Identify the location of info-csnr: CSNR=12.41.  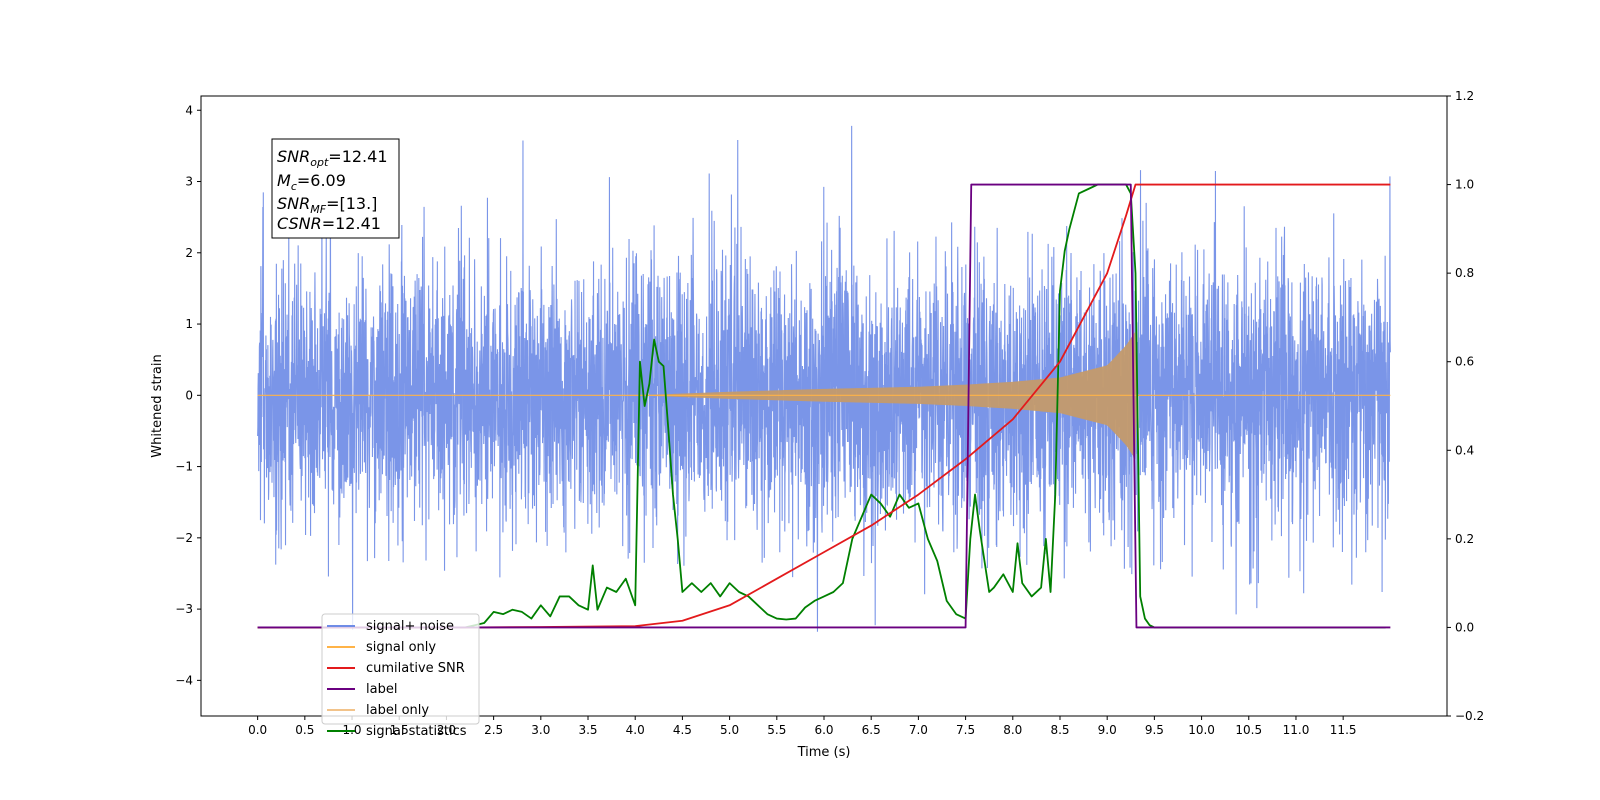
(329, 223).